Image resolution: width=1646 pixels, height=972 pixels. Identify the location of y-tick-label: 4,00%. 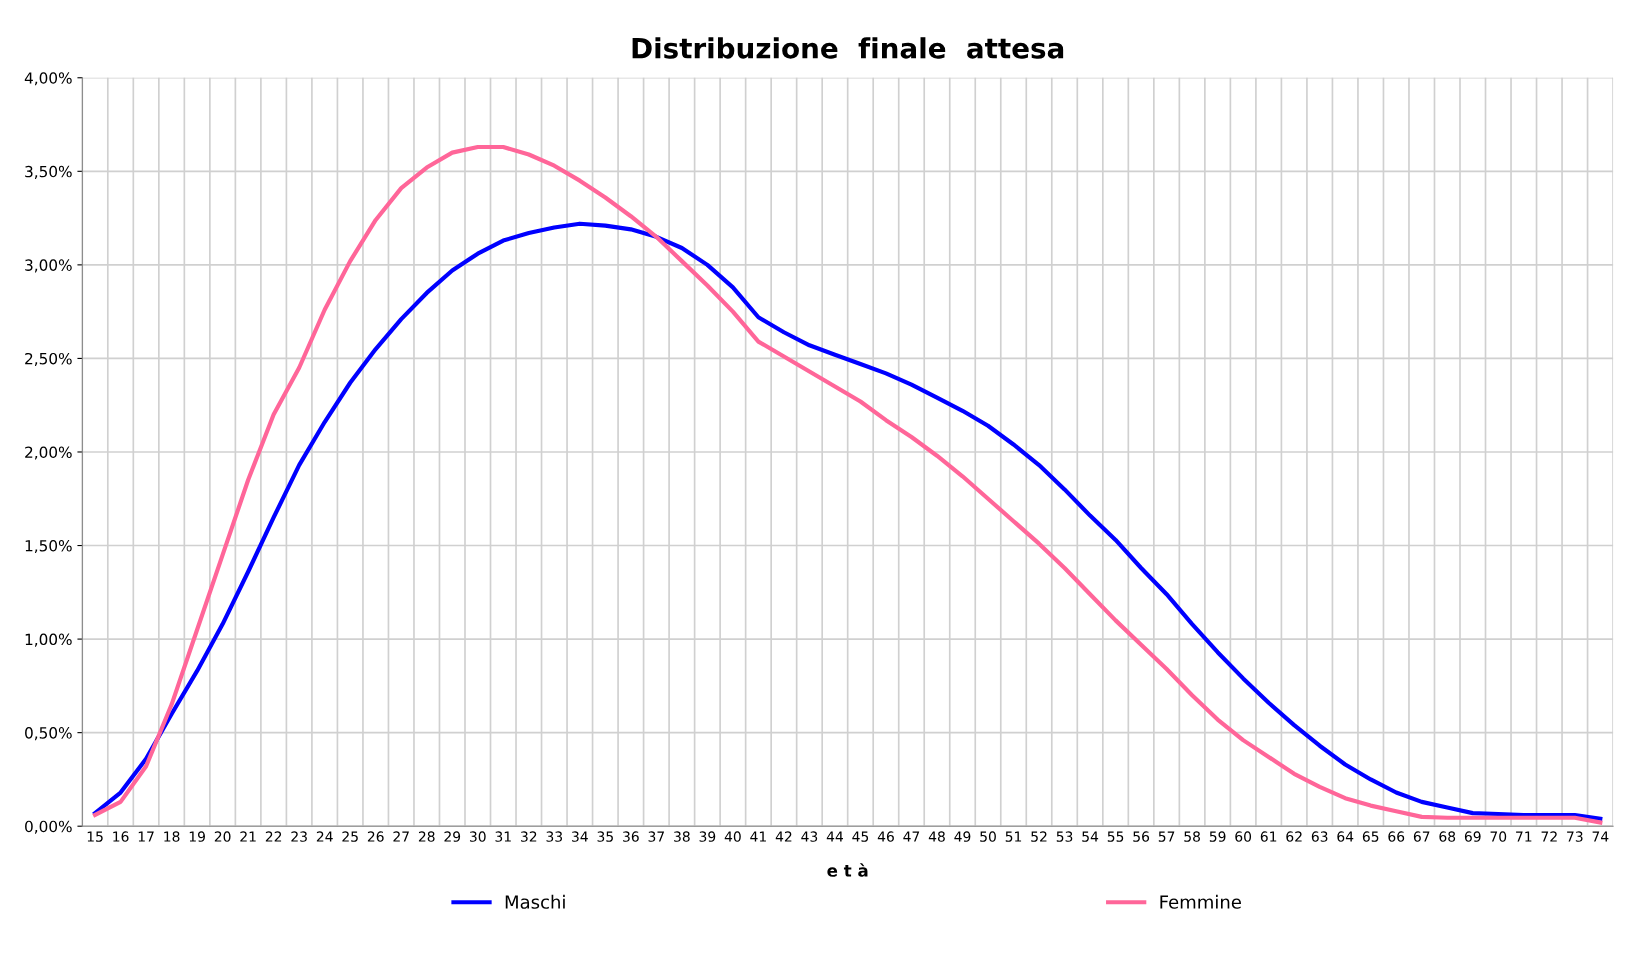
(48, 79).